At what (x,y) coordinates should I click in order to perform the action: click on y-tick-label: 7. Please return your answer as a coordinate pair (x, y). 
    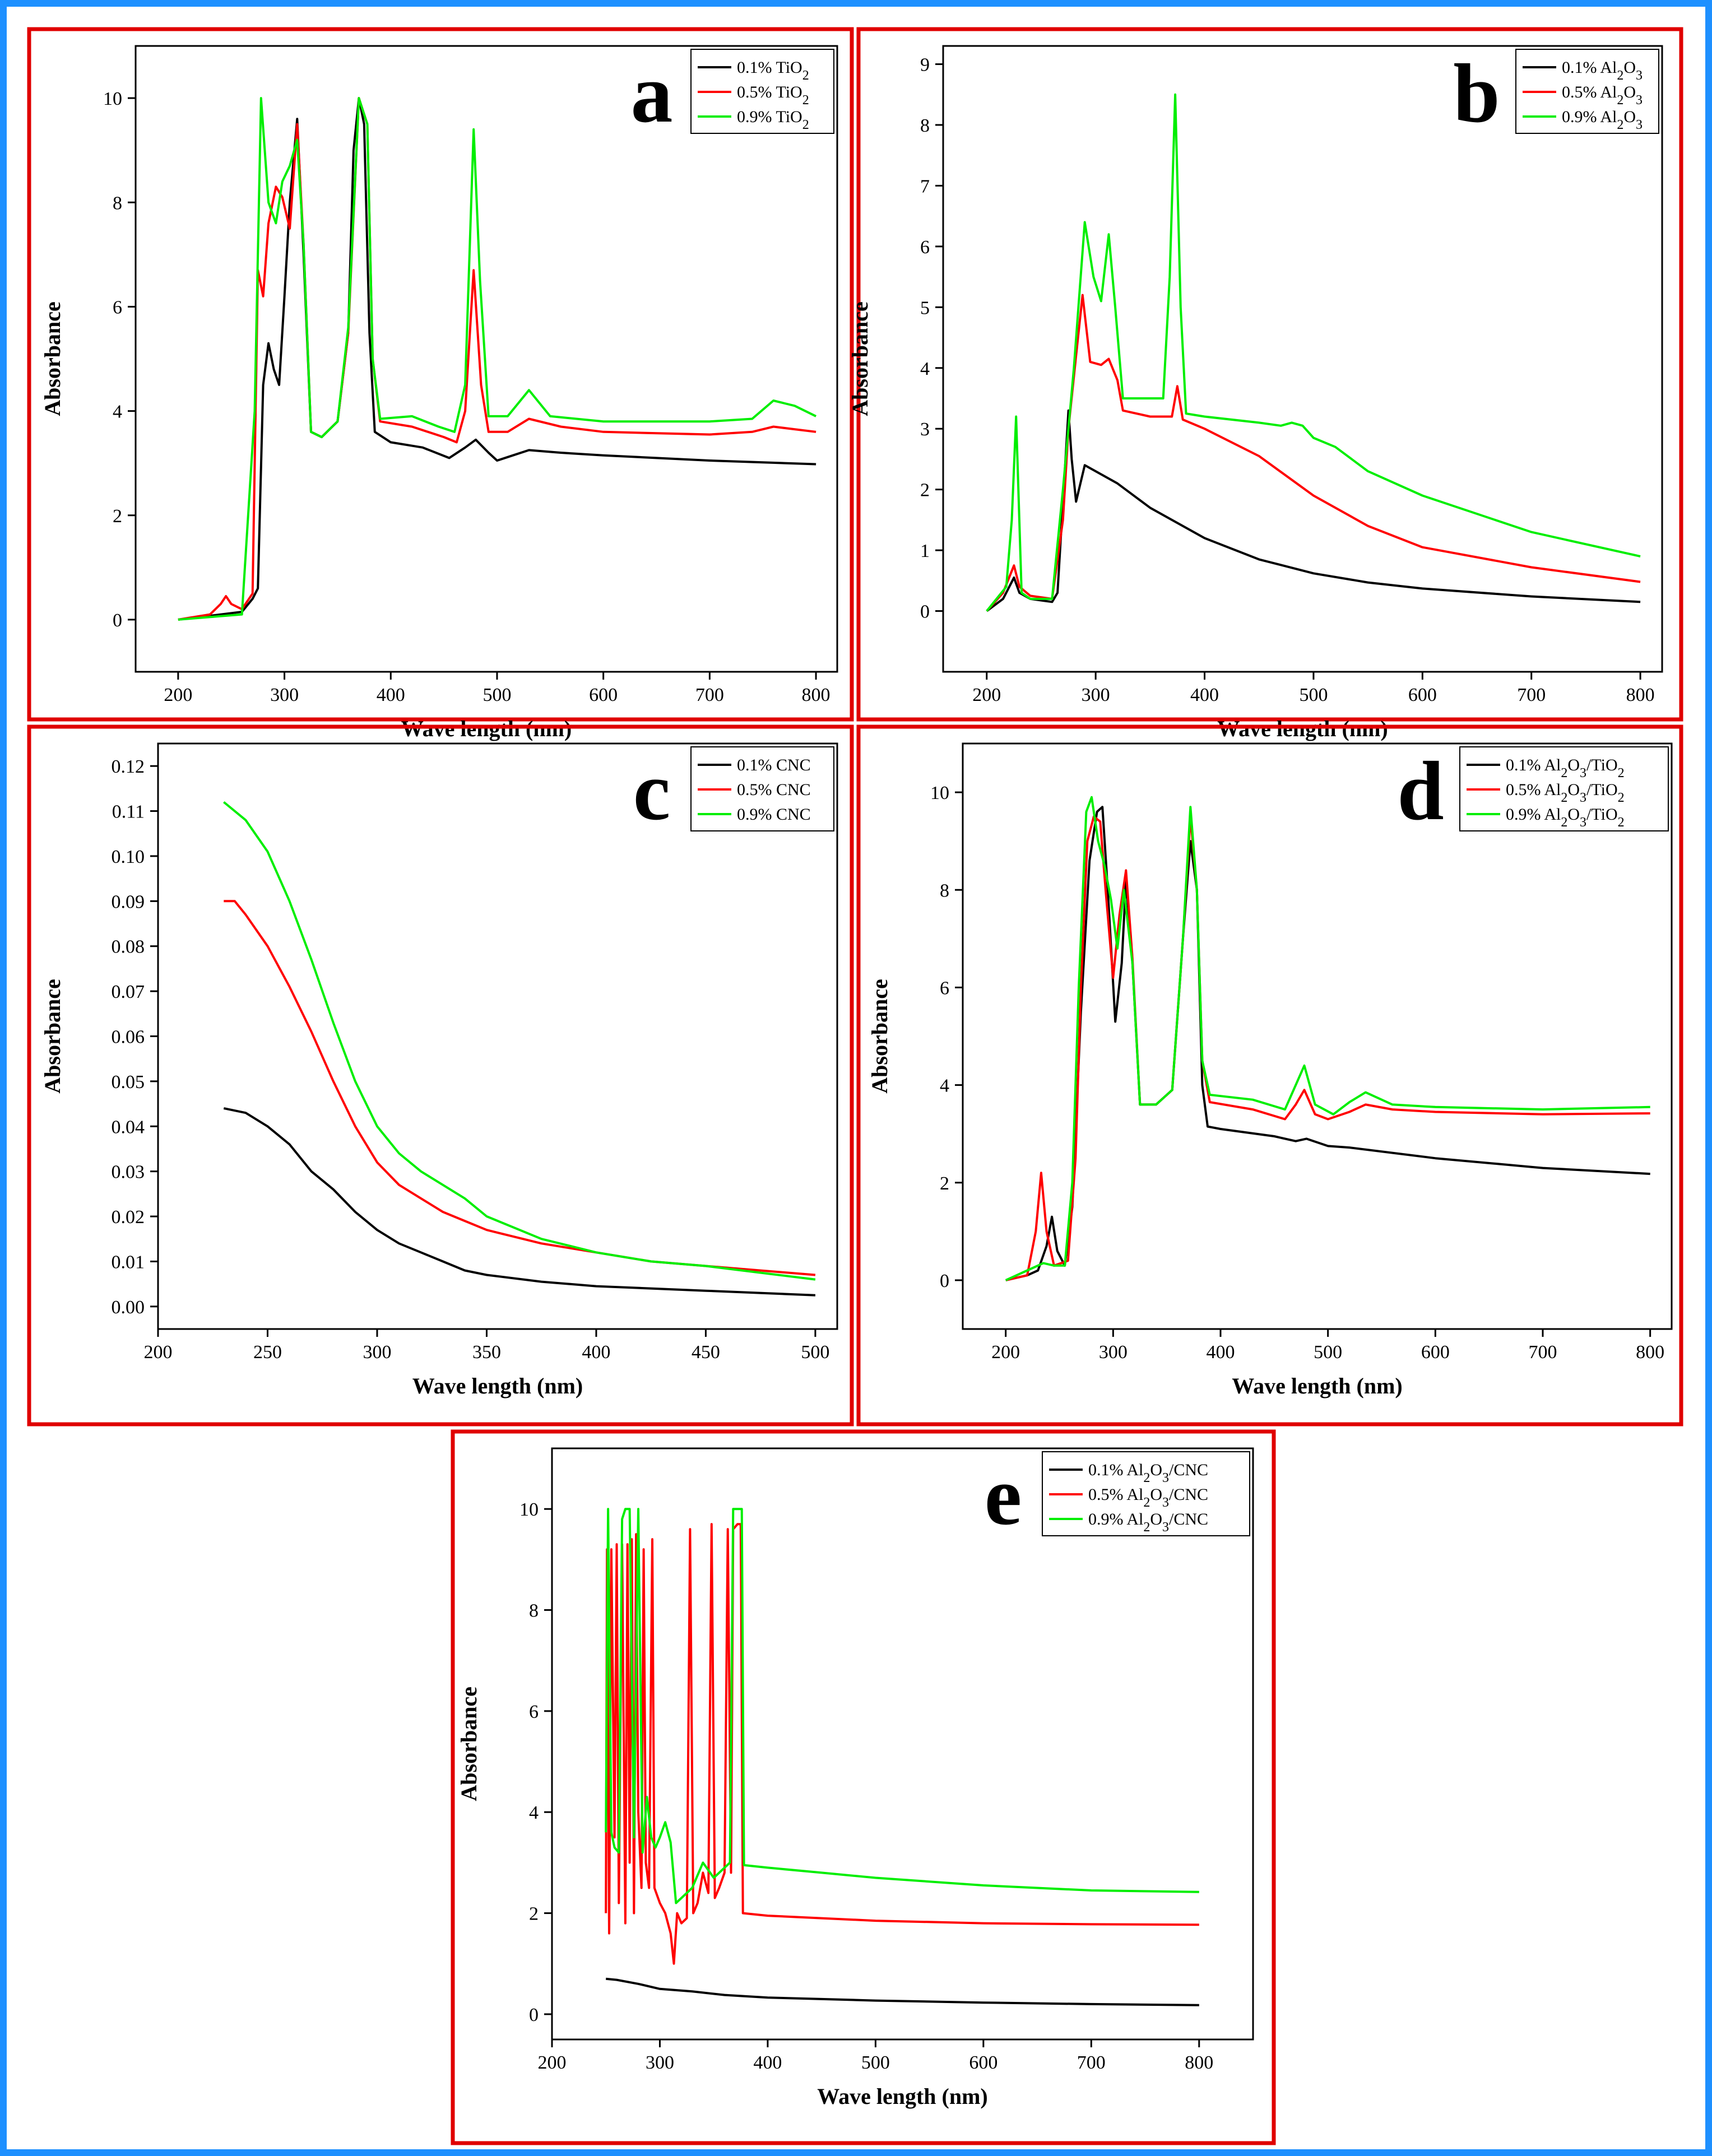
    Looking at the image, I should click on (925, 186).